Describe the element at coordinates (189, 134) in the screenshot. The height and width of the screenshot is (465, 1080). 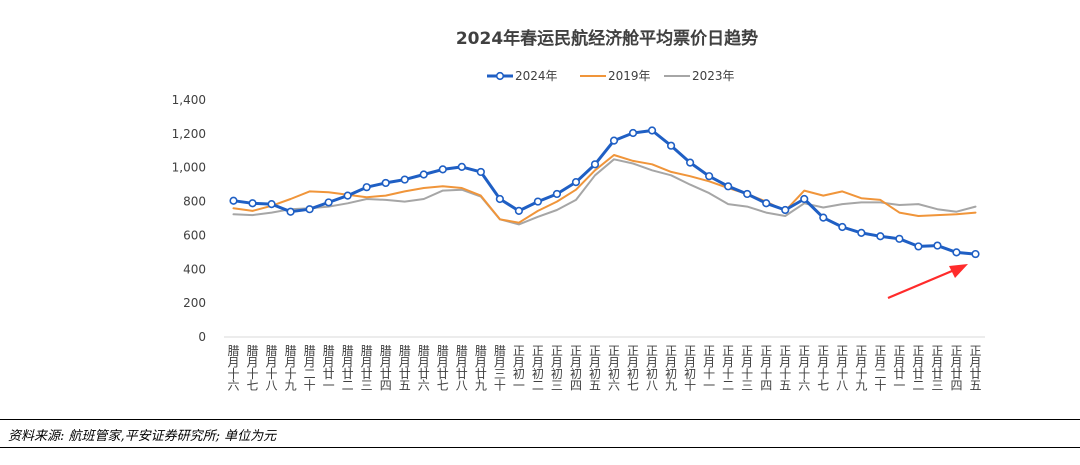
I see `y-tick-label: 1,200` at that location.